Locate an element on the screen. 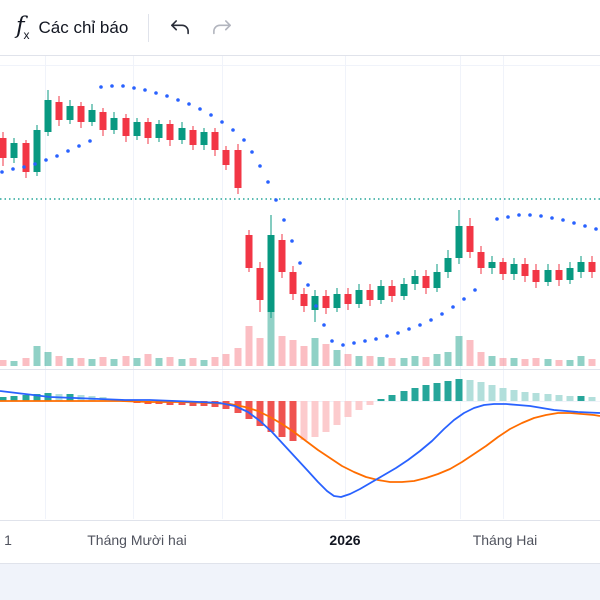  redo-button is located at coordinates (222, 28).